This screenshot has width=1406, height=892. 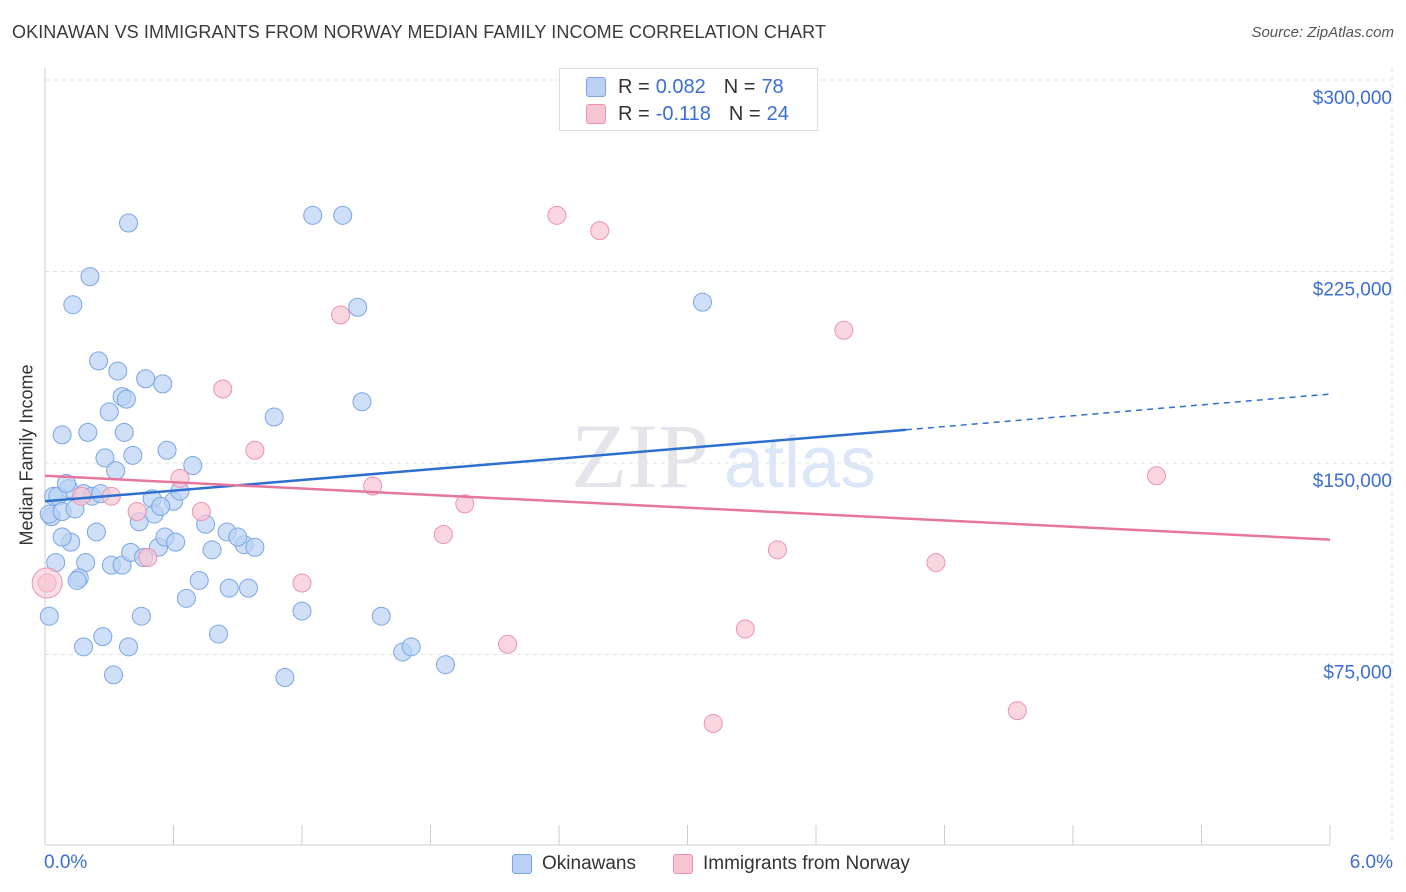 I want to click on okinawan-trend-line, so click(x=475, y=465).